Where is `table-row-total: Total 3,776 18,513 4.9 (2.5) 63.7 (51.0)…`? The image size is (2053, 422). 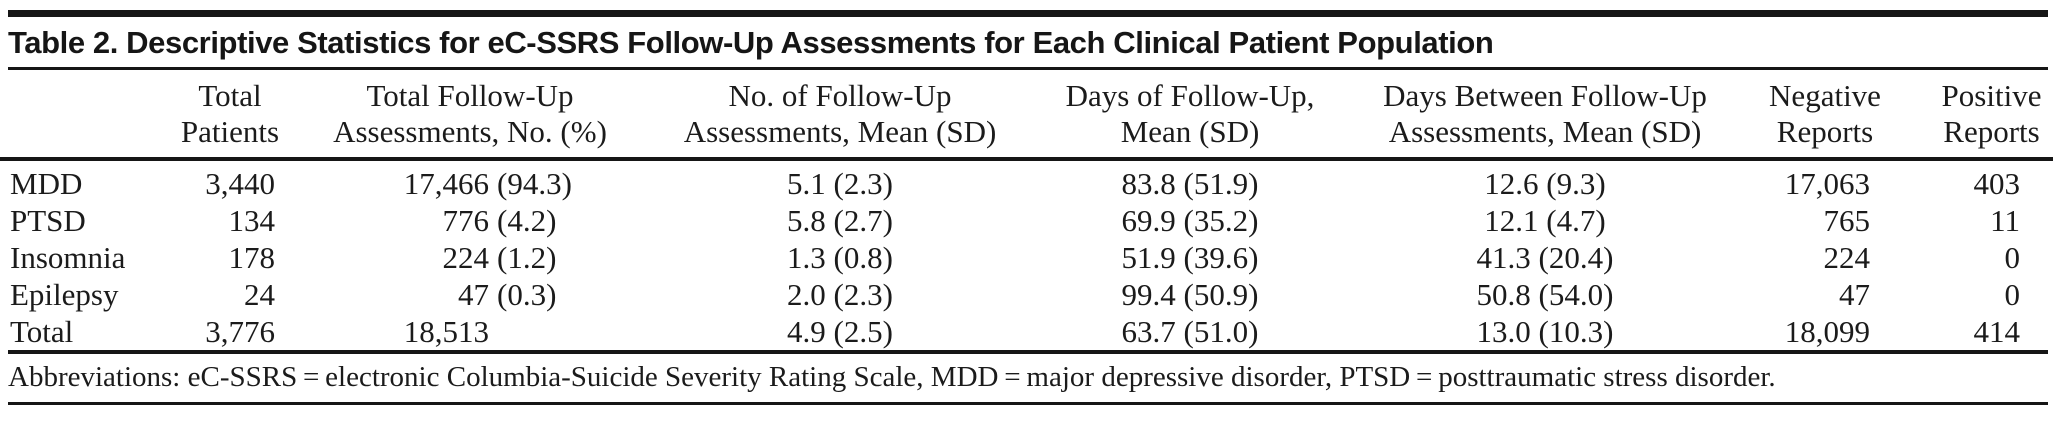 table-row-total: Total 3,776 18,513 4.9 (2.5) 63.7 (51.0)… is located at coordinates (1026, 331).